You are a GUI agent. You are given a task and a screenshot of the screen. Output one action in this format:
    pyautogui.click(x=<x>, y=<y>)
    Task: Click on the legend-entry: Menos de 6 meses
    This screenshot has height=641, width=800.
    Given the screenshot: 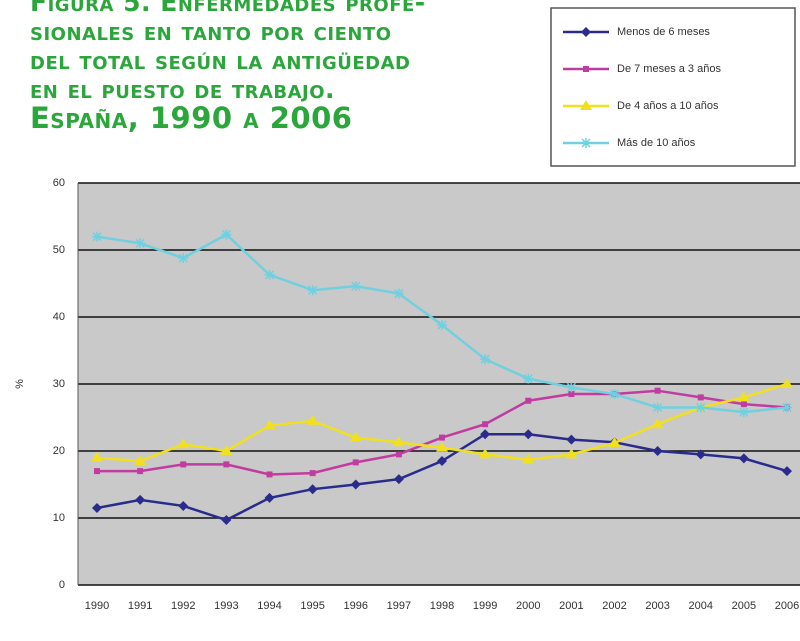 What is the action you would take?
    pyautogui.click(x=636, y=32)
    